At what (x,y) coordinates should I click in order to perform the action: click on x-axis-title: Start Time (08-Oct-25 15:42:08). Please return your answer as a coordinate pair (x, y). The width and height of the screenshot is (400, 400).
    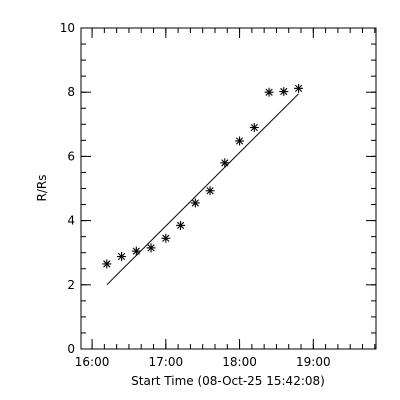
    Looking at the image, I should click on (228, 381).